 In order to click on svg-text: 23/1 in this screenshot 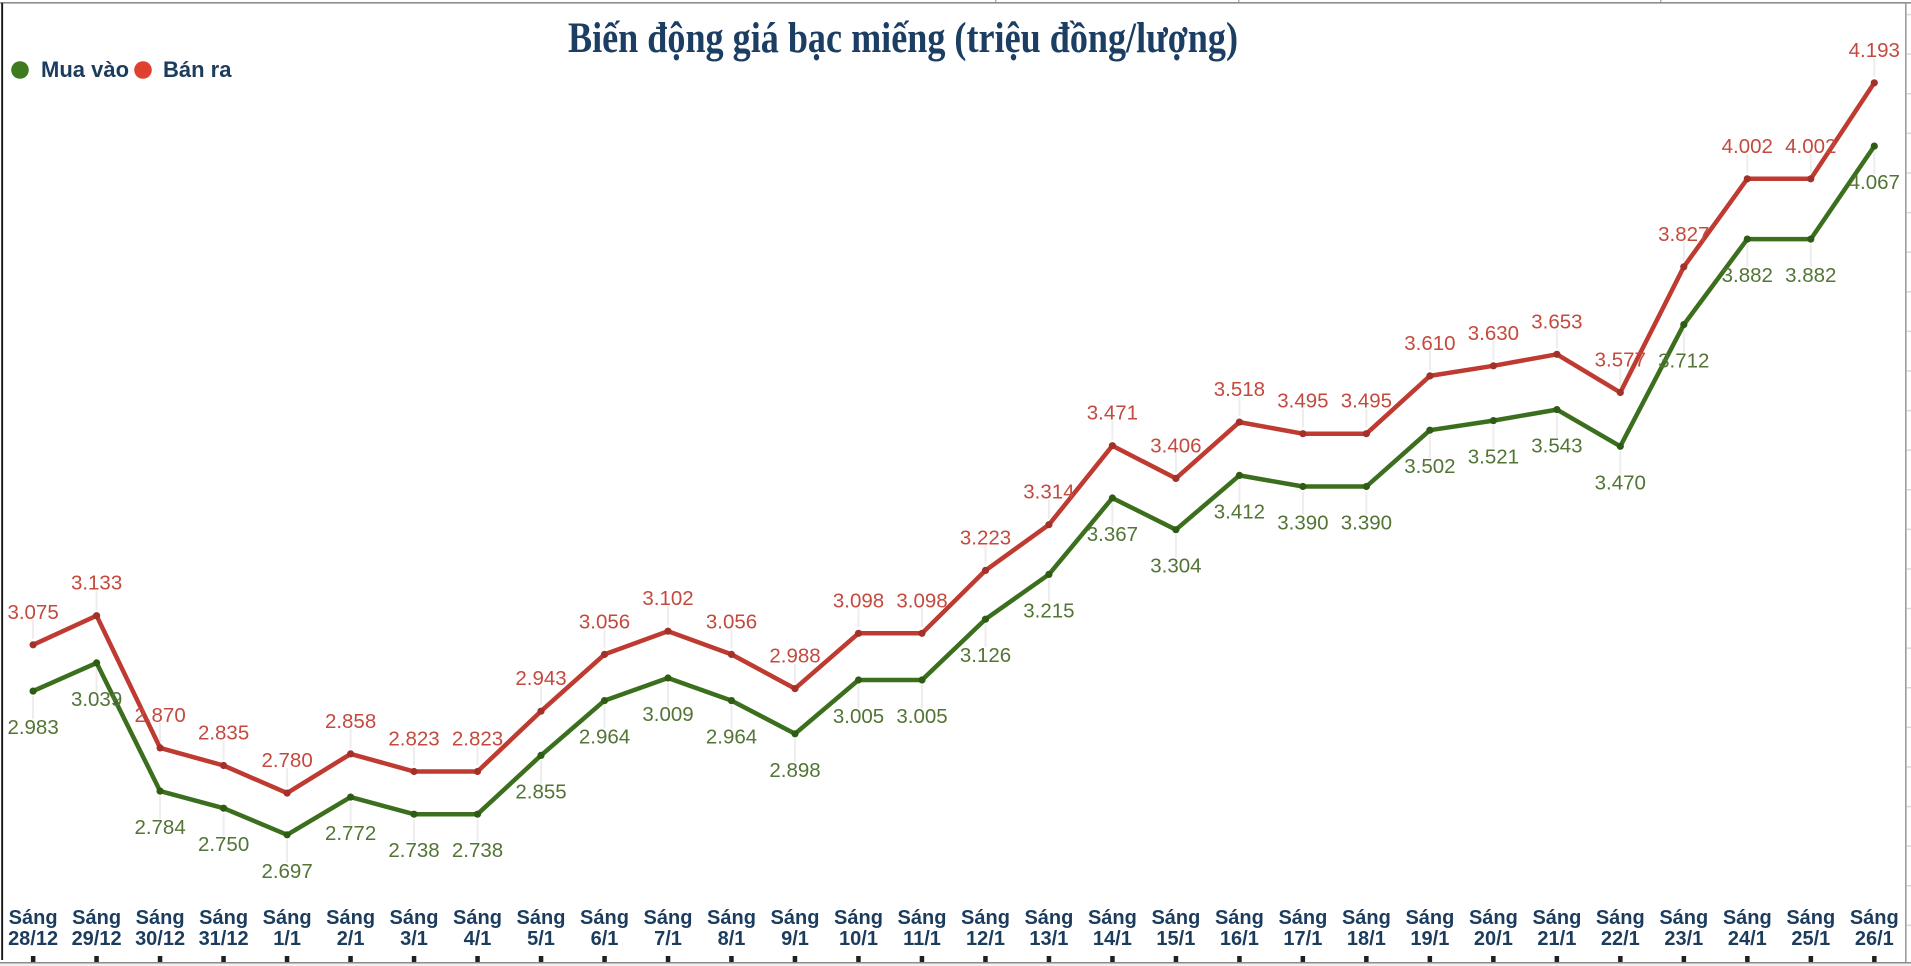, I will do `click(1683, 939)`.